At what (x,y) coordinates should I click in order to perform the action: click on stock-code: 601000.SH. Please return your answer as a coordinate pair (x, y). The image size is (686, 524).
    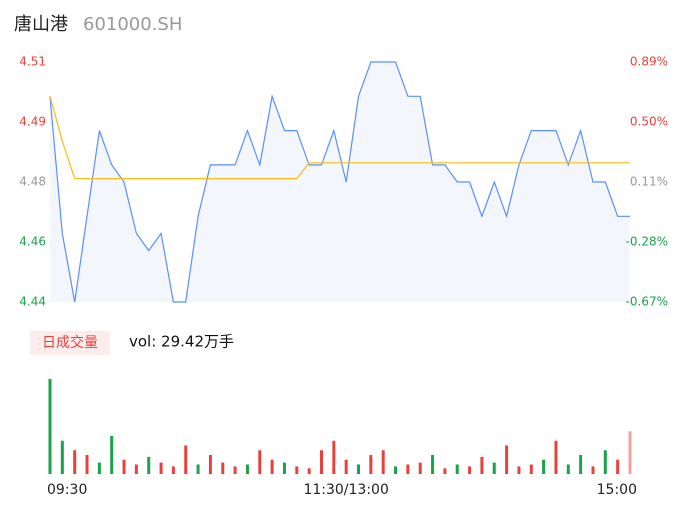
    Looking at the image, I should click on (132, 24).